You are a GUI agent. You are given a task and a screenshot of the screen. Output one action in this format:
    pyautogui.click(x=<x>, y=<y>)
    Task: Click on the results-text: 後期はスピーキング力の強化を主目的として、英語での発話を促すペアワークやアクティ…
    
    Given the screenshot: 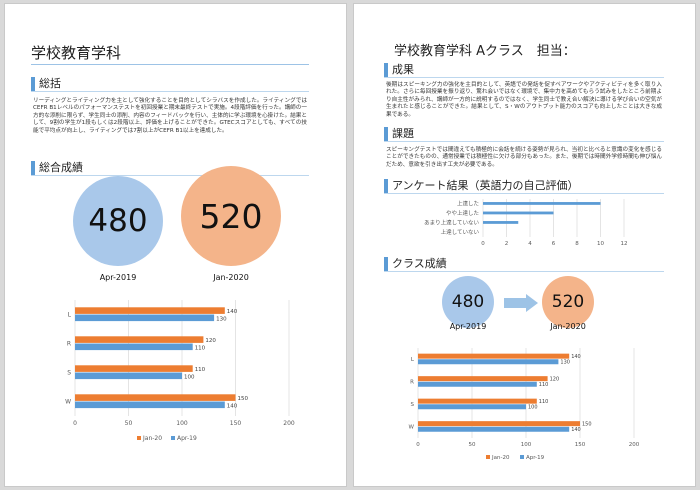 What is the action you would take?
    pyautogui.click(x=524, y=100)
    